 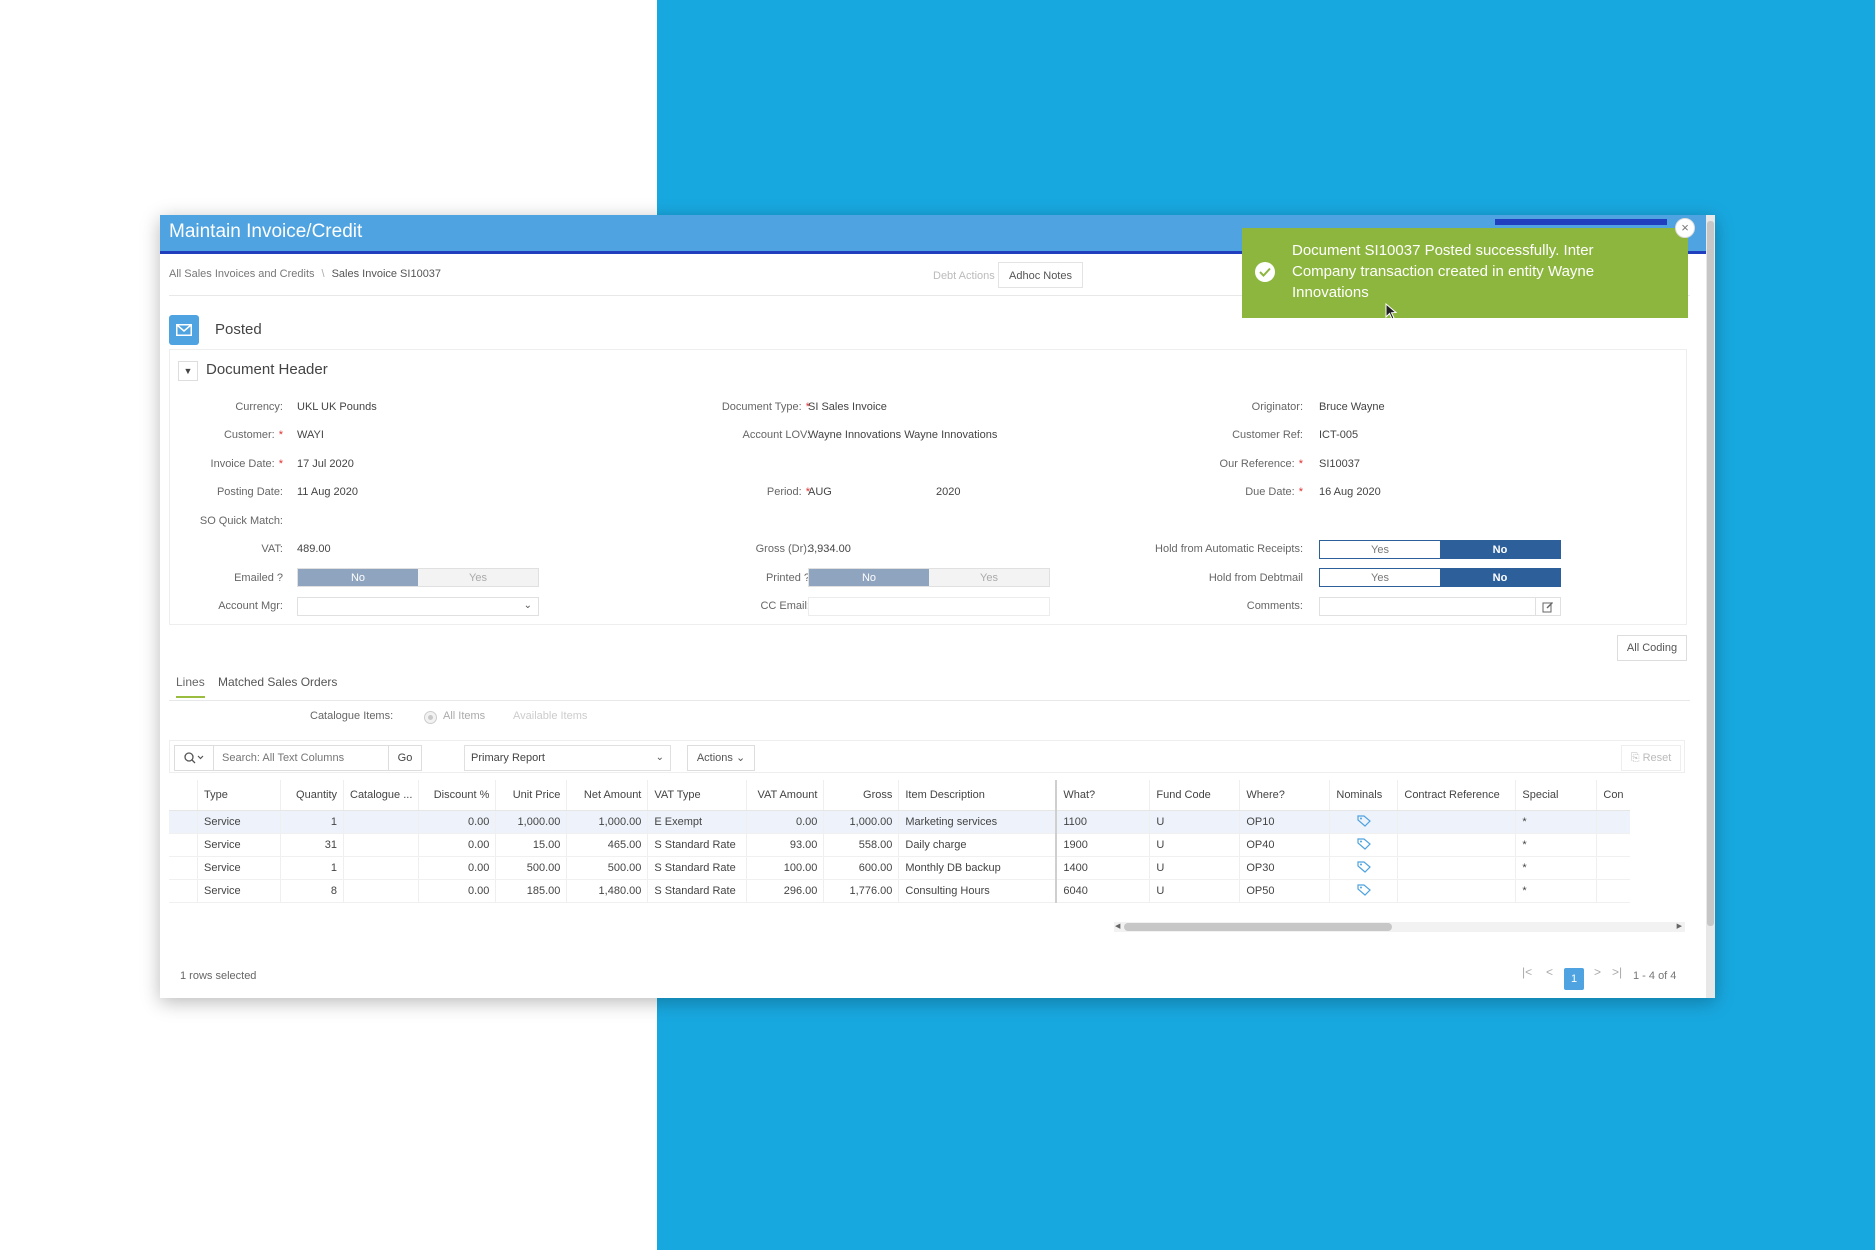 What do you see at coordinates (242, 274) in the screenshot?
I see `breadcrumb-parent-link: All Sales Invoices and Credits` at bounding box center [242, 274].